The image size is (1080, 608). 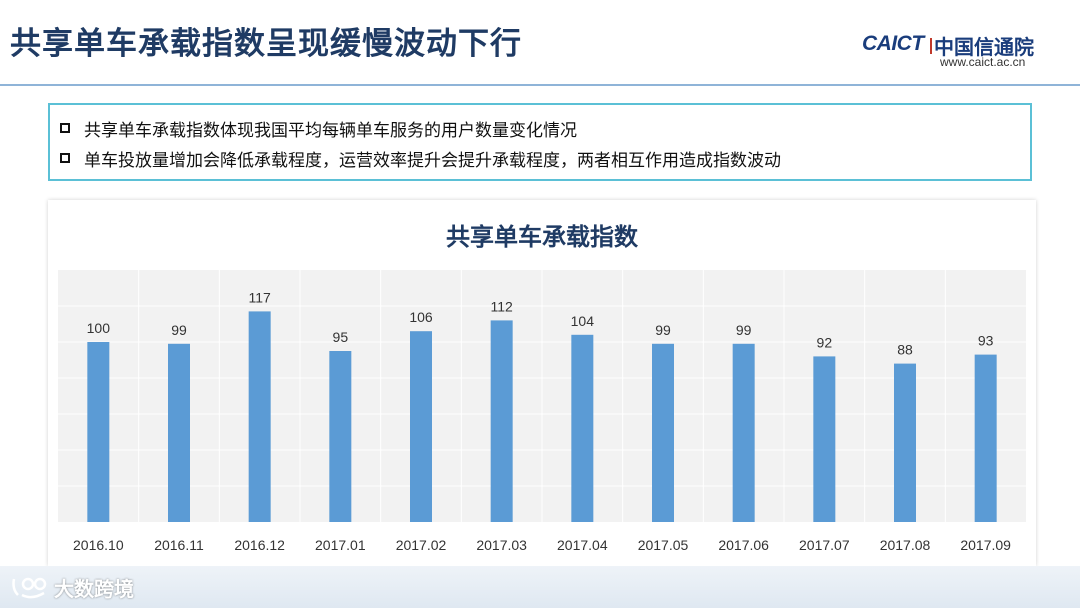 I want to click on data-label: 95, so click(x=341, y=337).